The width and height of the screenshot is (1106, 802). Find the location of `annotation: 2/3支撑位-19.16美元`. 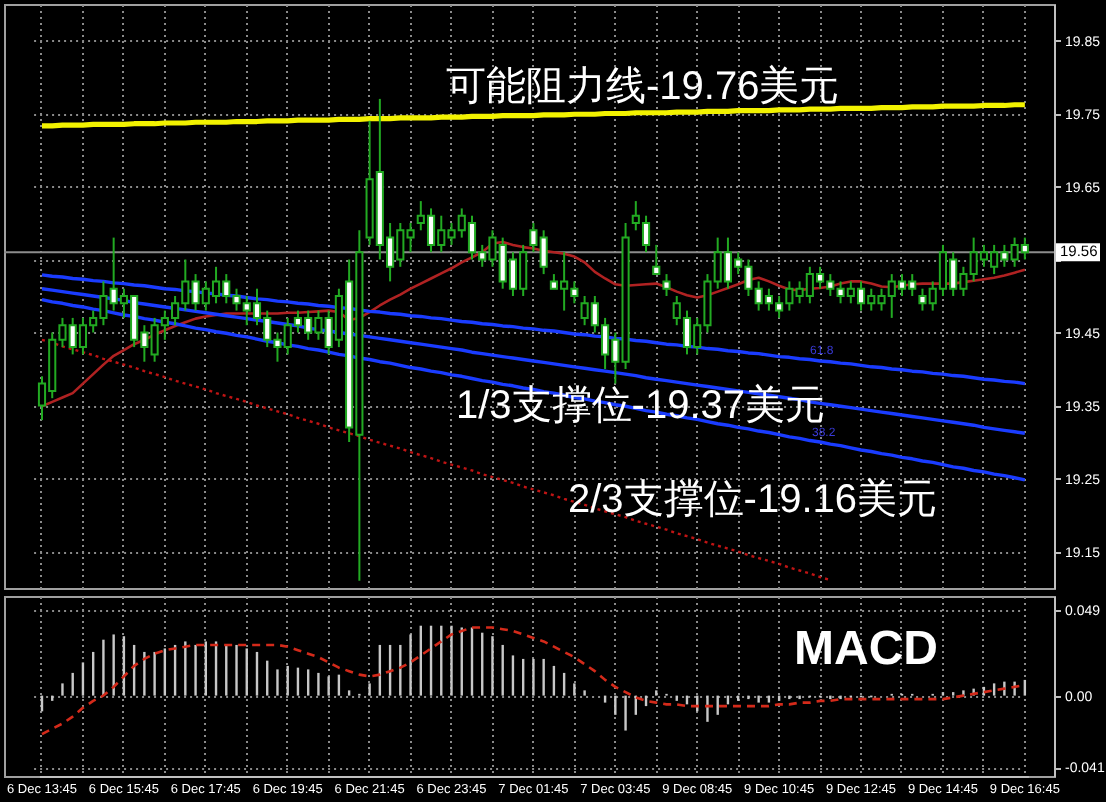

annotation: 2/3支撑位-19.16美元 is located at coordinates (753, 499).